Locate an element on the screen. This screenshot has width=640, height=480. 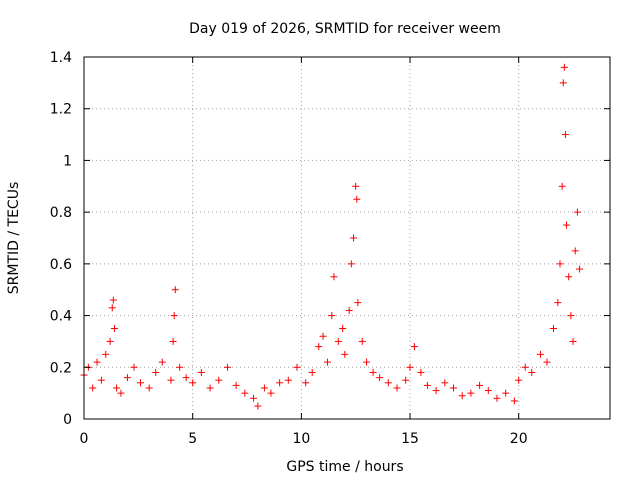
x-tick-label: 0 is located at coordinates (84, 439).